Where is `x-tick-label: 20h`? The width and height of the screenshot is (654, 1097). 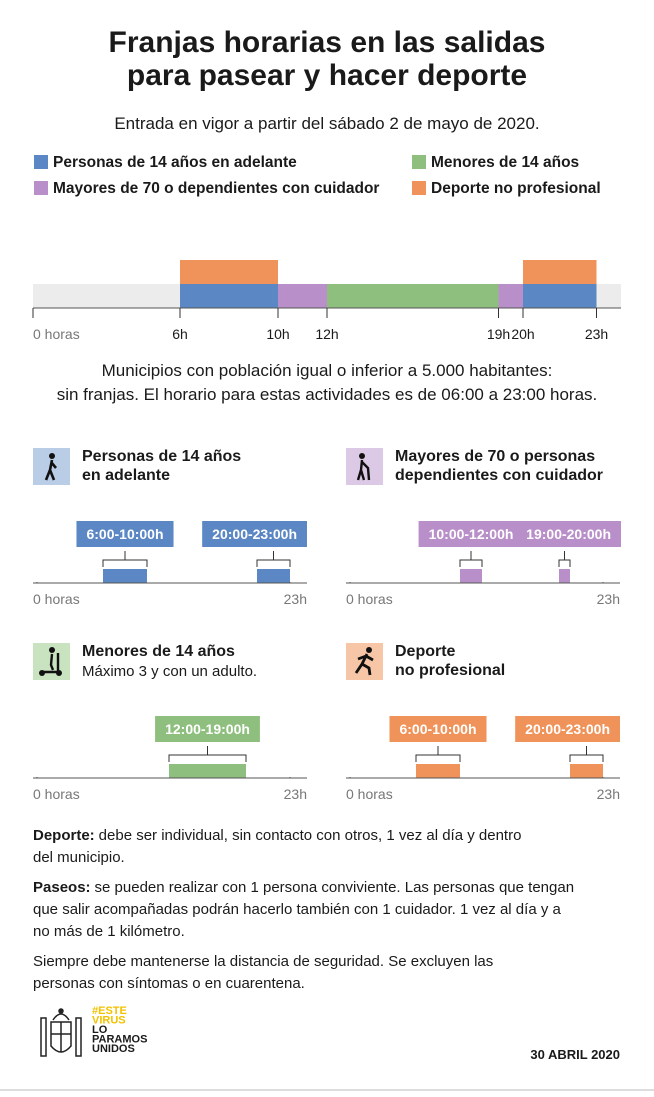 x-tick-label: 20h is located at coordinates (522, 334).